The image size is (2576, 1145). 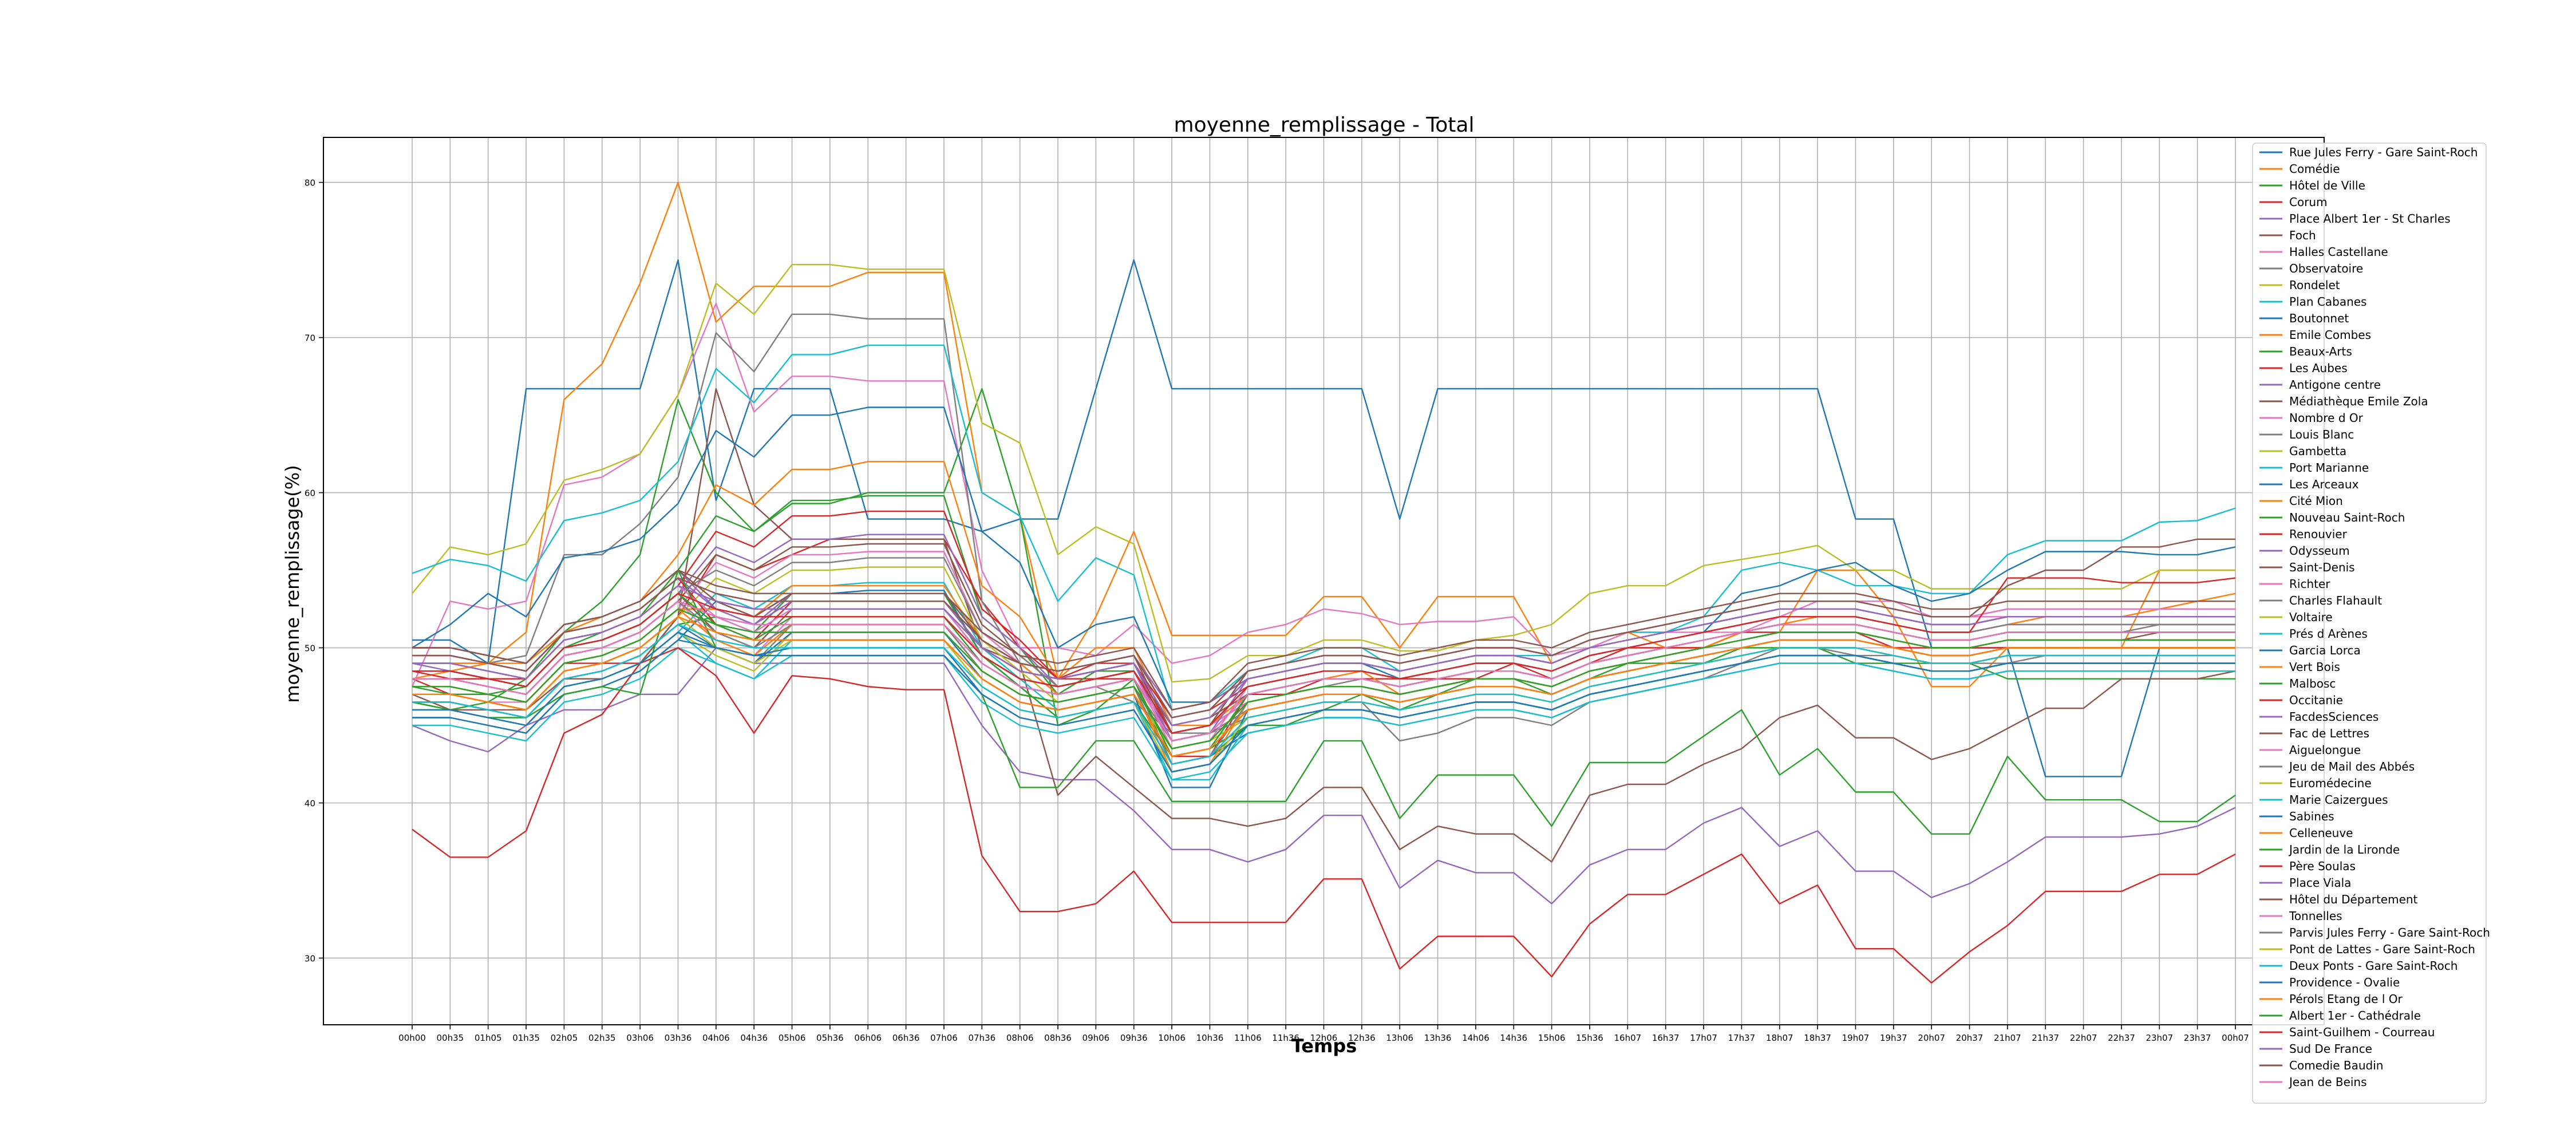 What do you see at coordinates (2318, 534) in the screenshot?
I see `legend-entry: Renouvier` at bounding box center [2318, 534].